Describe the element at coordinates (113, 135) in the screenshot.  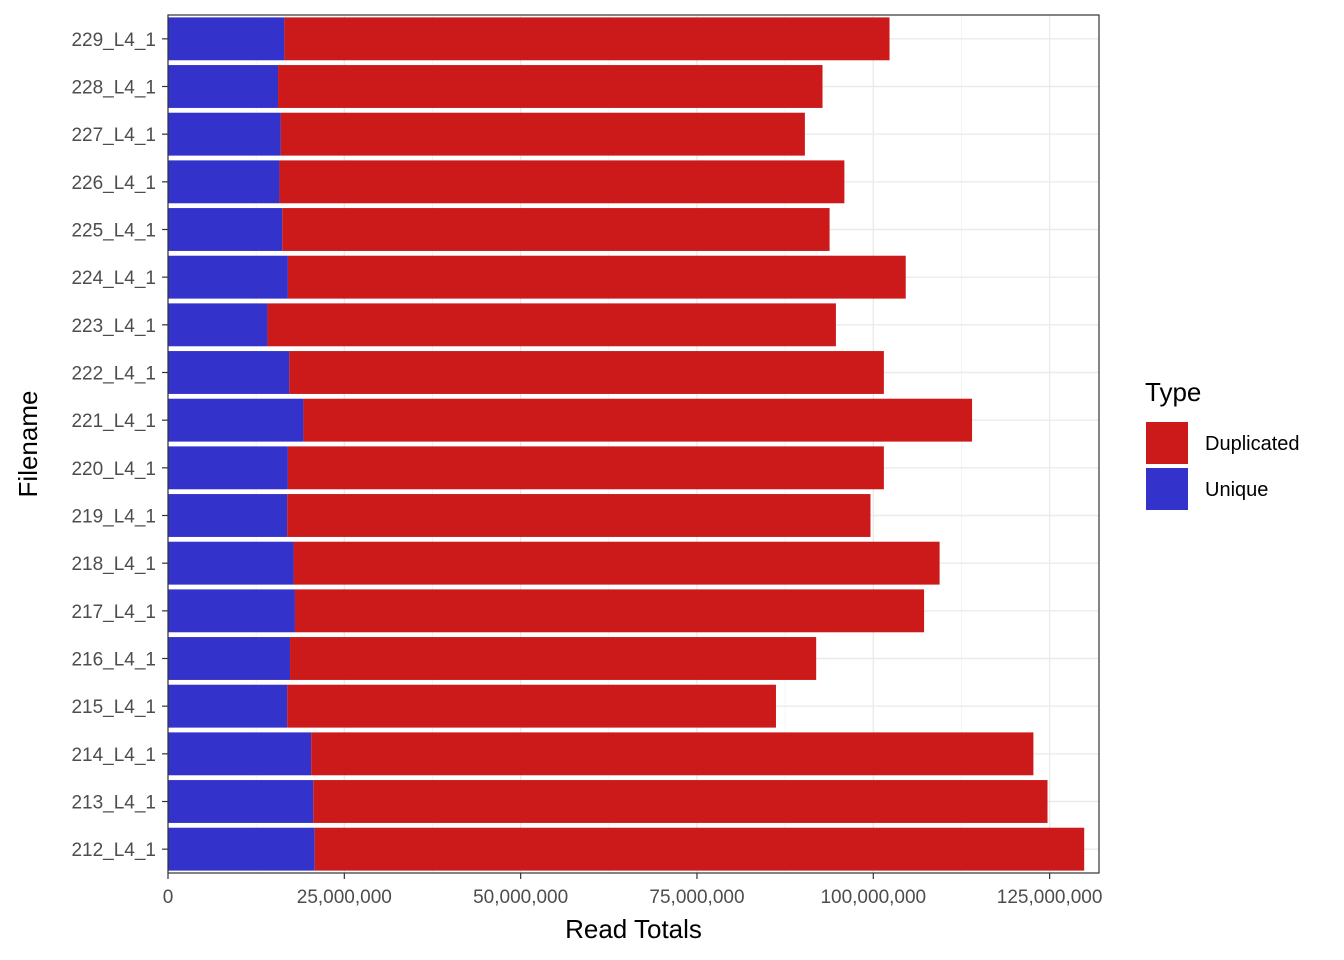
I see `y-tick-label: 227_L4_1` at that location.